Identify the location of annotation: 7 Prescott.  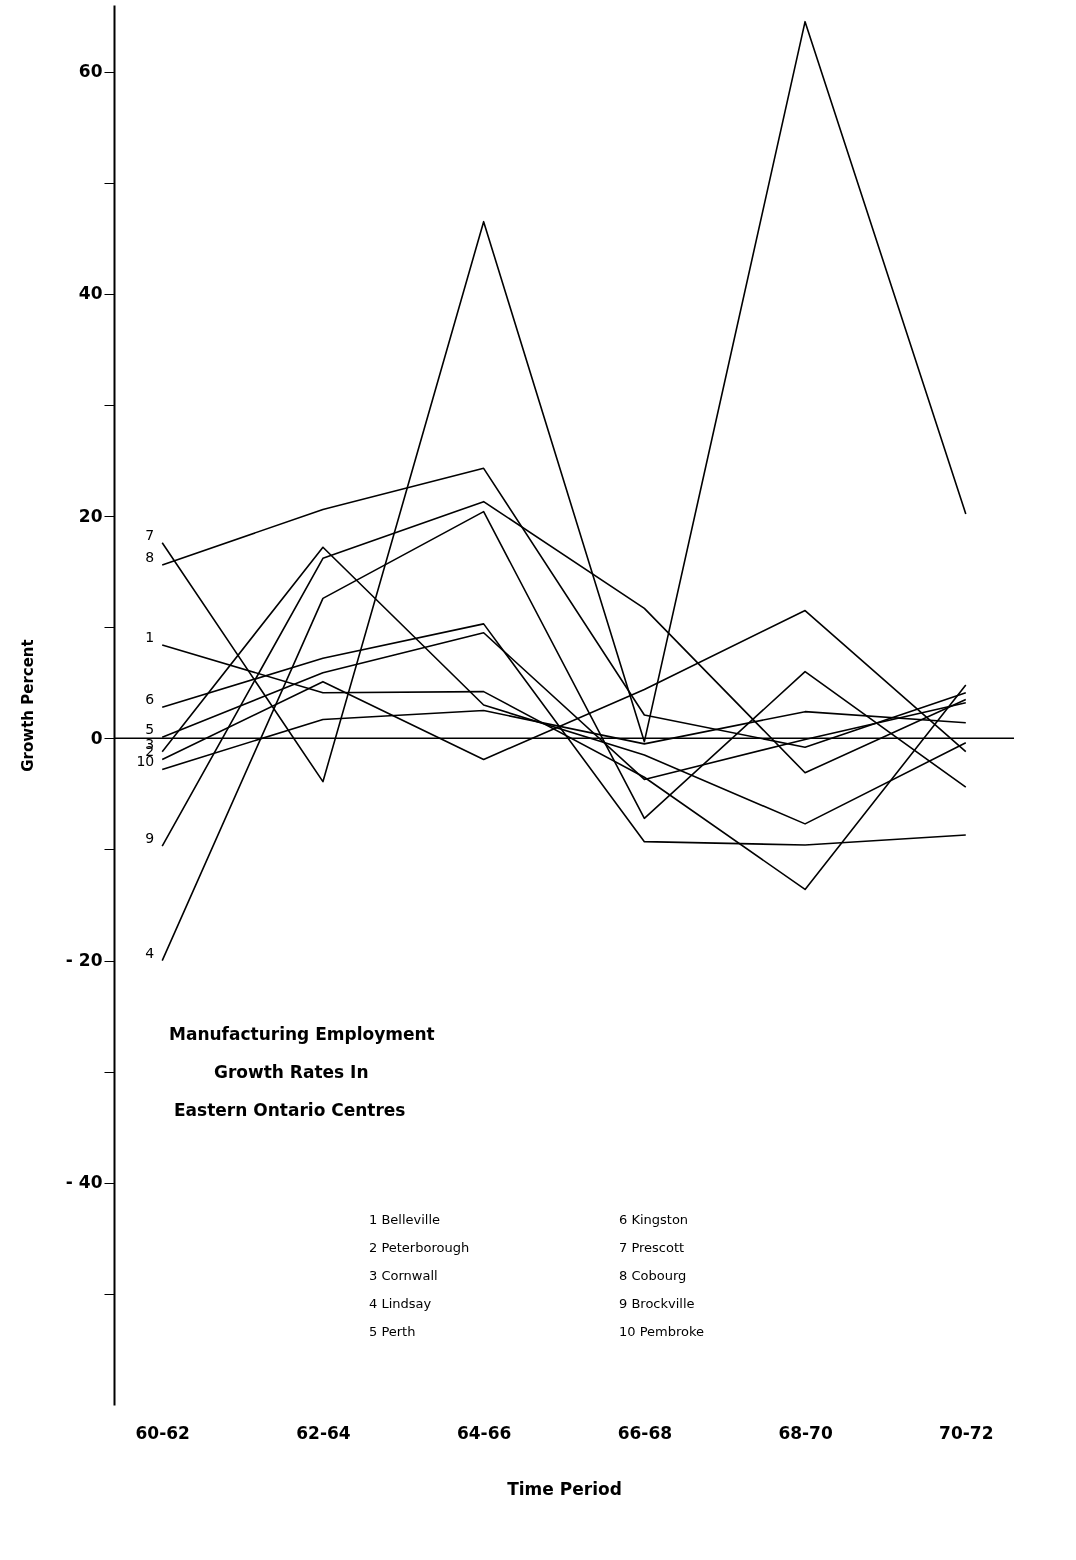
(652, 1247).